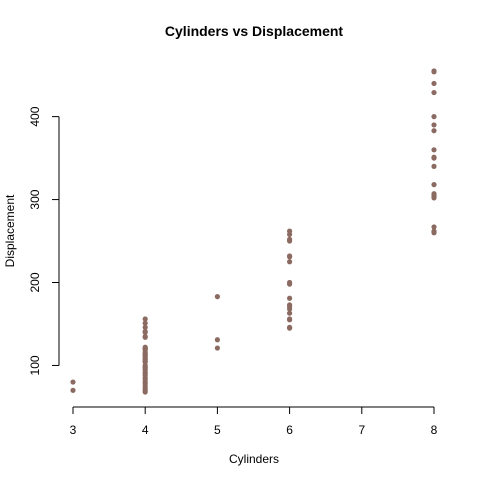 The image size is (480, 480). I want to click on y-axis-label: Displacement, so click(10, 230).